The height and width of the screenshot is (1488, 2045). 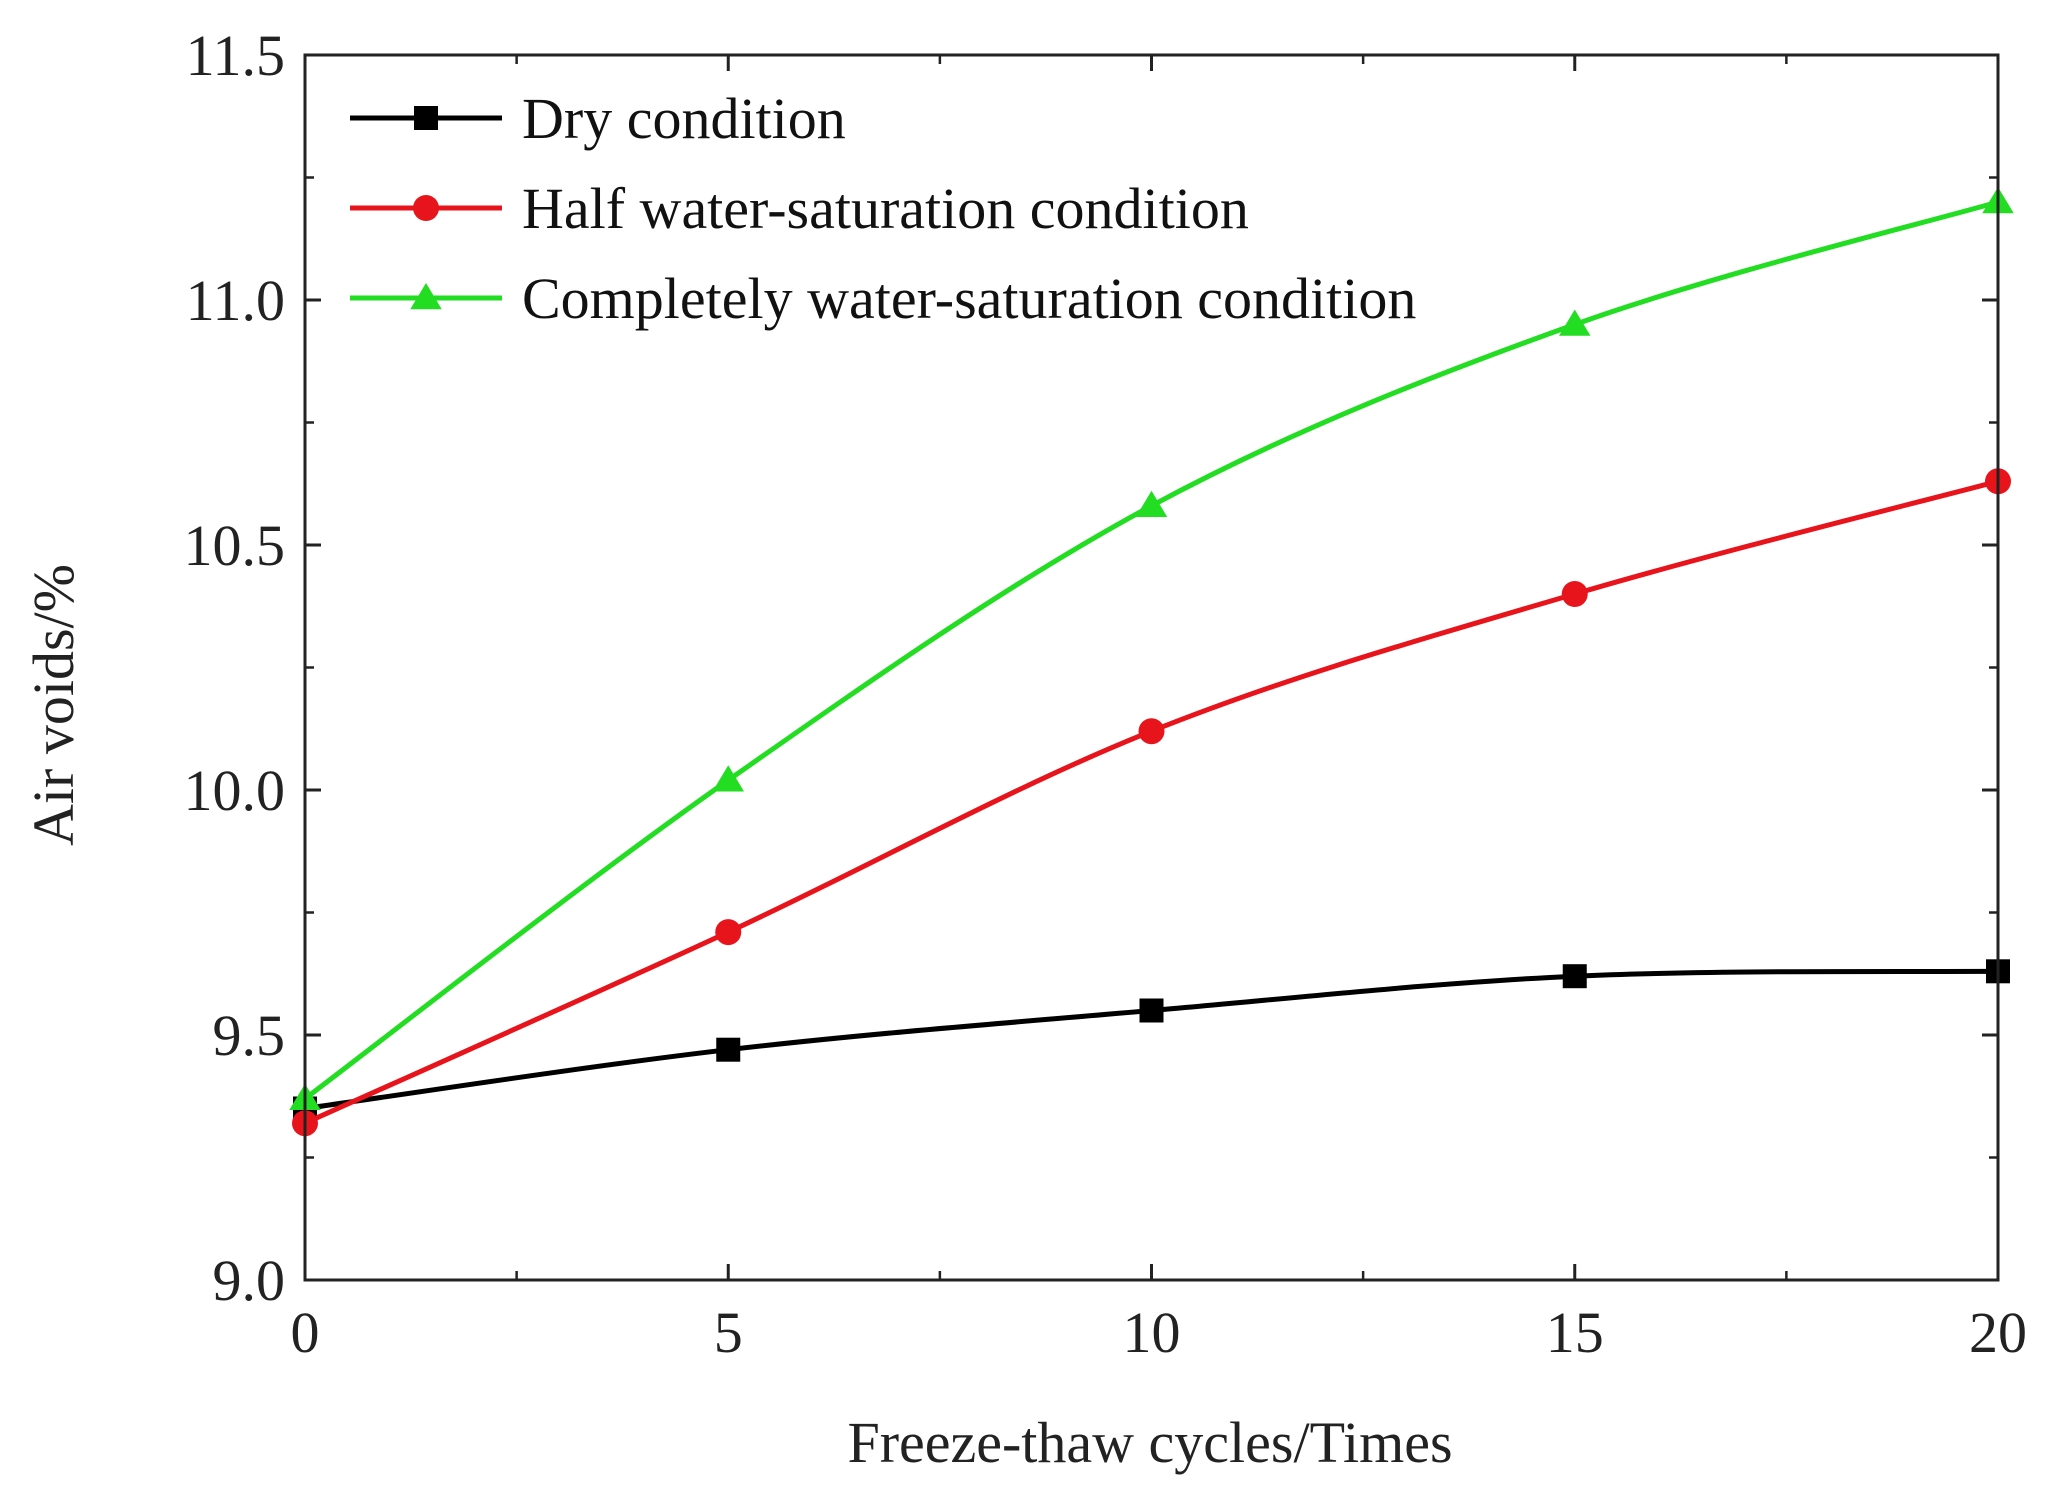 I want to click on y-tick-label: 9.0, so click(x=249, y=1280).